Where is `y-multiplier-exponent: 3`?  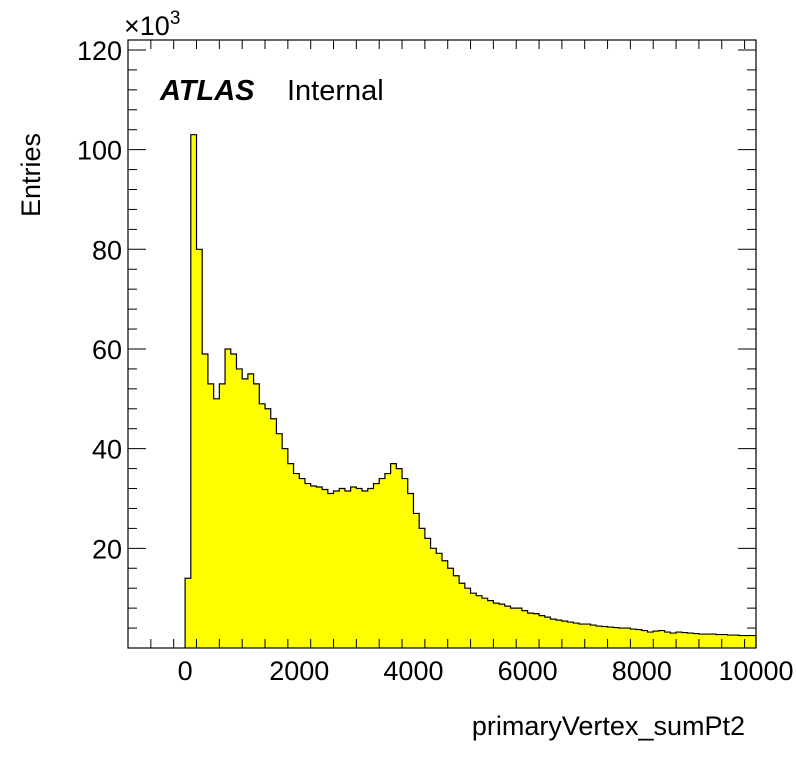
y-multiplier-exponent: 3 is located at coordinates (175, 18).